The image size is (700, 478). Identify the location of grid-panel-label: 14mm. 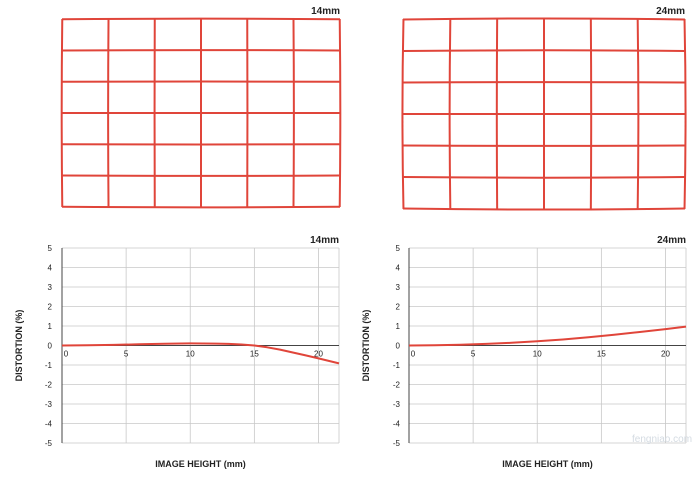
(325, 11).